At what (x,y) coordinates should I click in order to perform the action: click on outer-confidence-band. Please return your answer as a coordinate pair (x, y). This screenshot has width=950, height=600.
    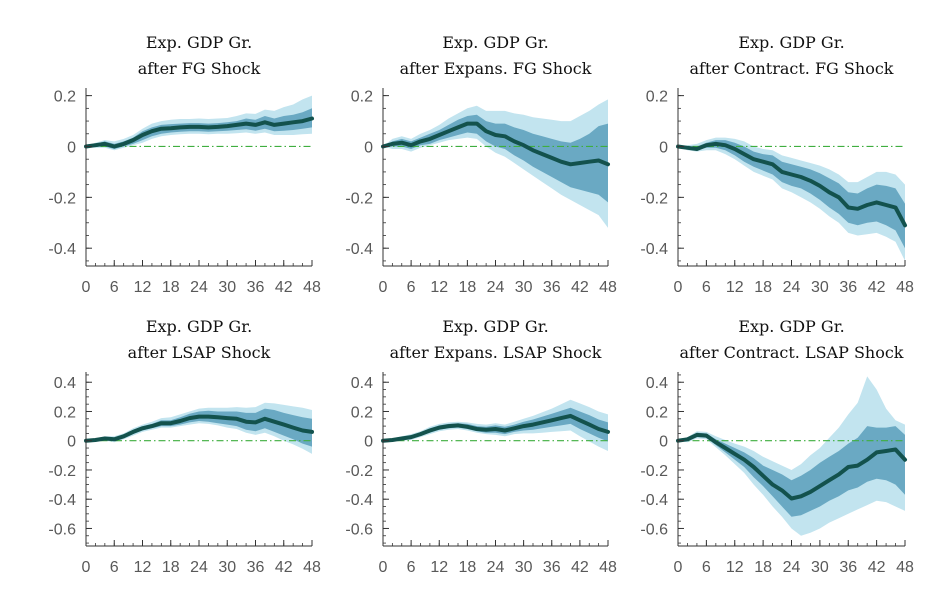
    Looking at the image, I should click on (791, 456).